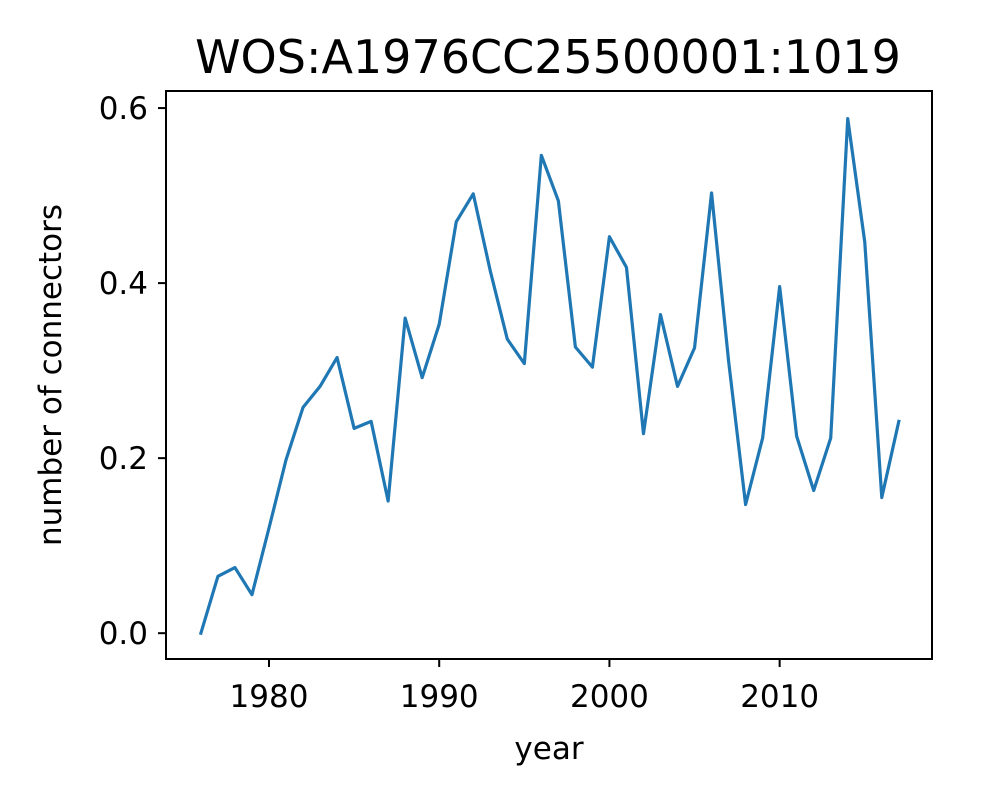  I want to click on x-axis-label: year, so click(548, 749).